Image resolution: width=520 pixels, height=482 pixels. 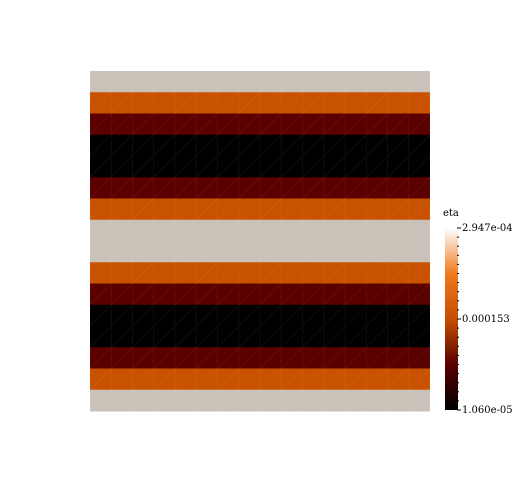 I want to click on colorbar-gradient, so click(x=451, y=319).